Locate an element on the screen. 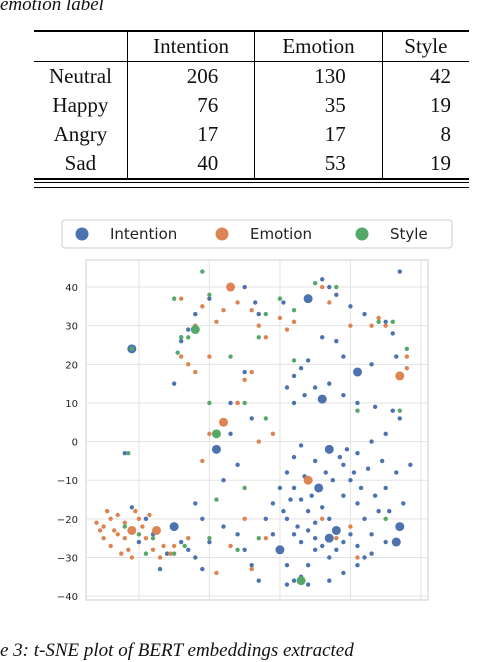 The width and height of the screenshot is (504, 662). table-row: Angry 17 17 8 is located at coordinates (251, 134).